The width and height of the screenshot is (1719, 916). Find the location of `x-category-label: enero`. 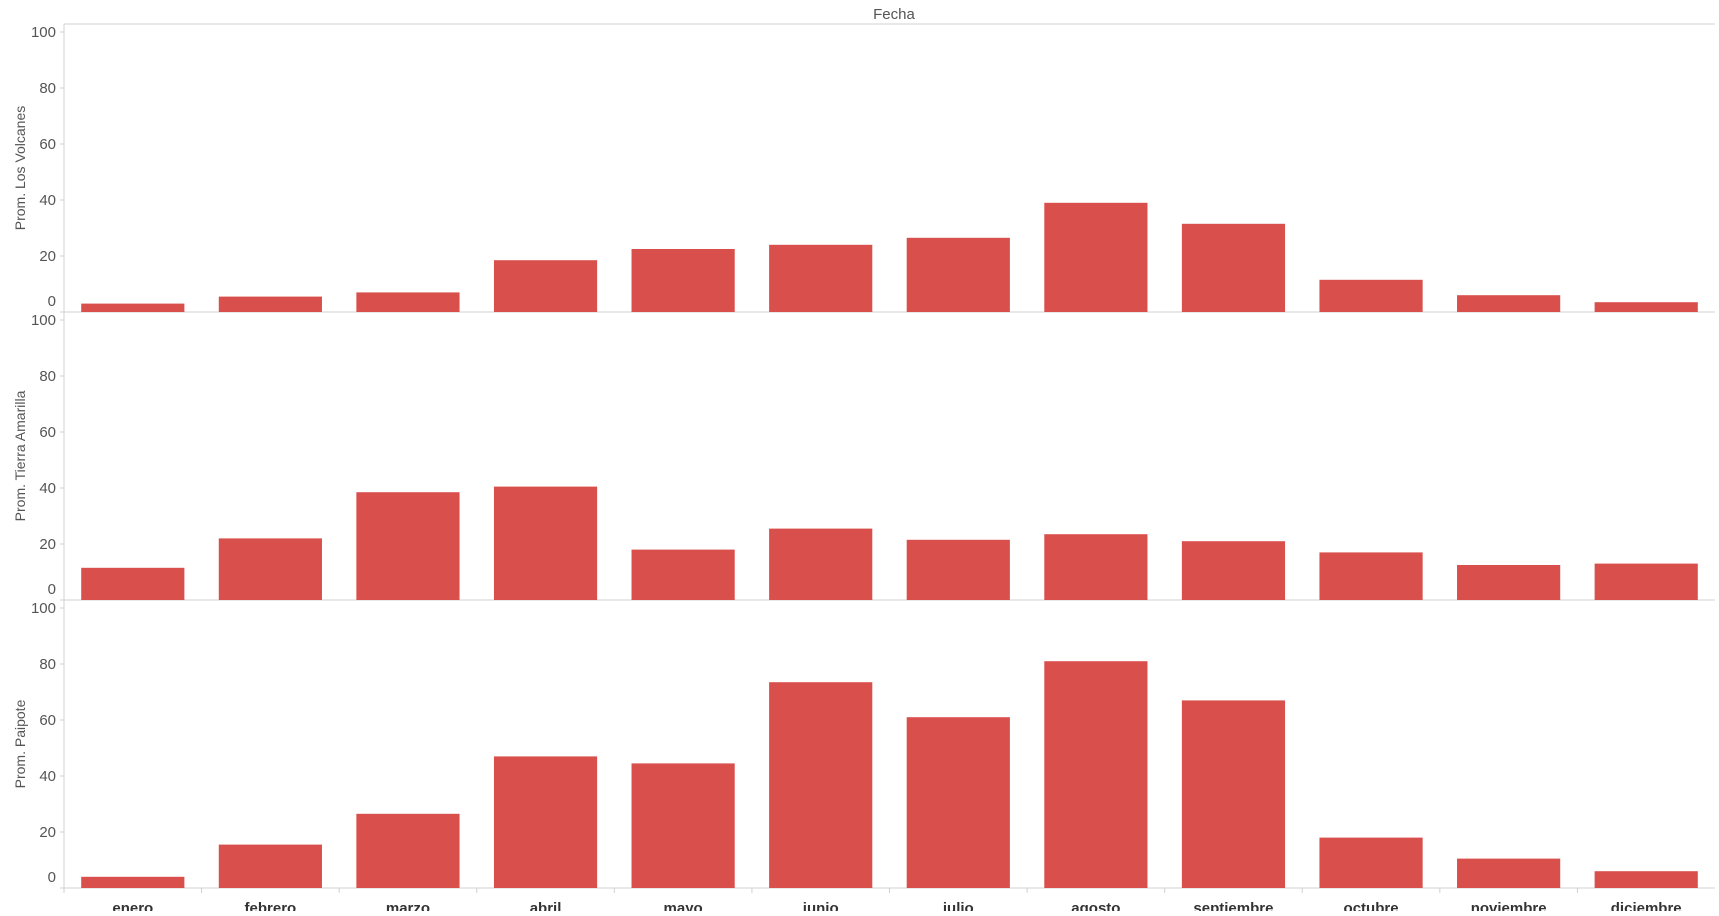

x-category-label: enero is located at coordinates (132, 905).